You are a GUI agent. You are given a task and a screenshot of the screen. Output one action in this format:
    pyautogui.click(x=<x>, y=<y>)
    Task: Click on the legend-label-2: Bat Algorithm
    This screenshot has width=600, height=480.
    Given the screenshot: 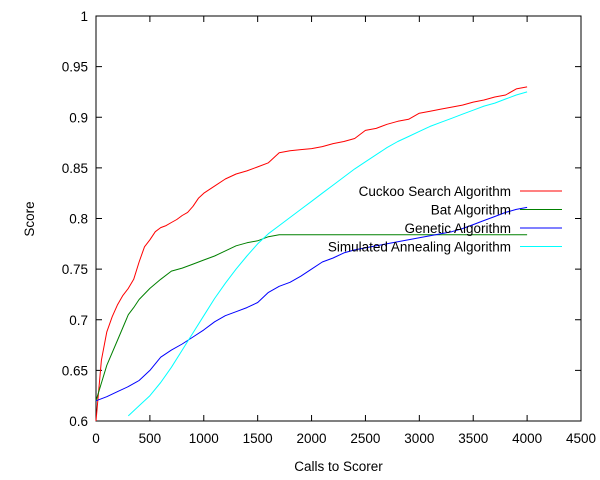 What is the action you would take?
    pyautogui.click(x=471, y=210)
    